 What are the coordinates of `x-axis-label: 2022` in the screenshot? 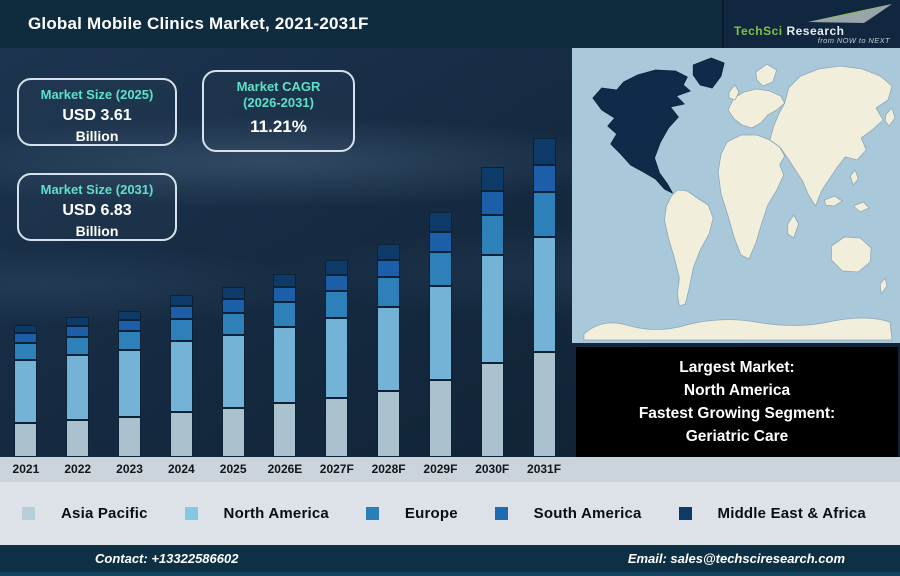 It's located at (78, 469).